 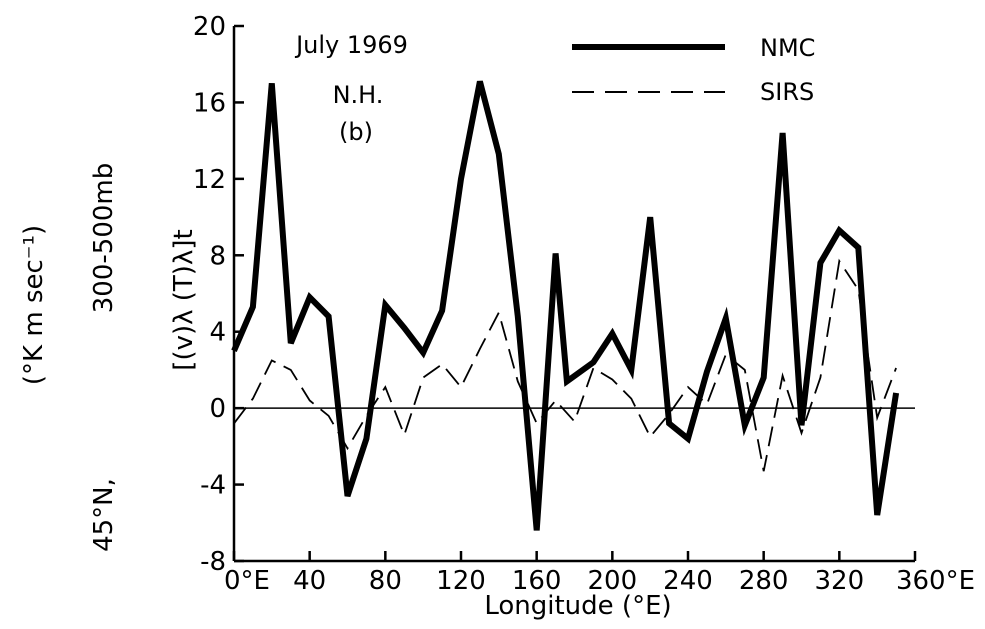 What do you see at coordinates (34, 305) in the screenshot?
I see `y-axis-title-units: (°K m sec⁻¹)` at bounding box center [34, 305].